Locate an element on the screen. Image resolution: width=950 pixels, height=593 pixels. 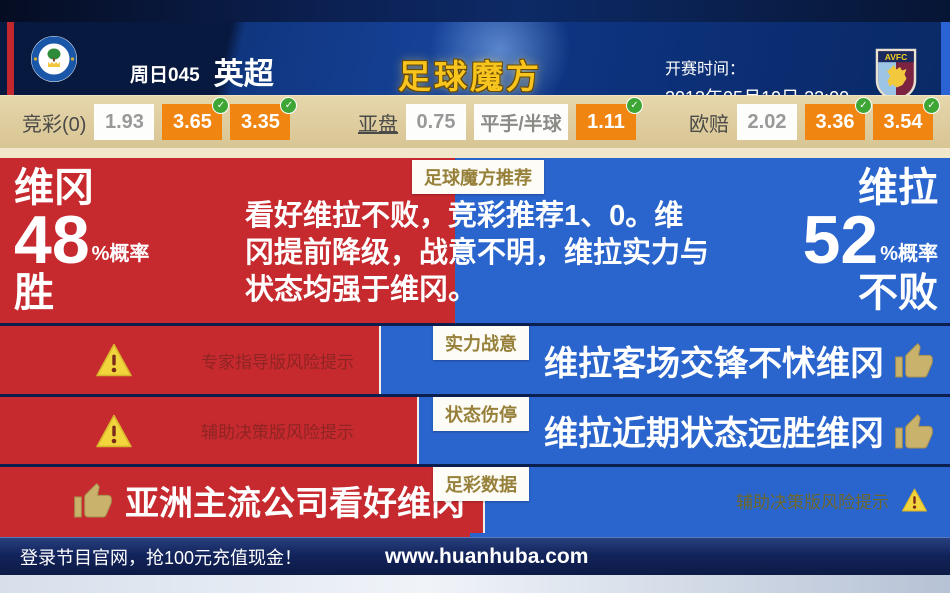
odds-value: 3.35 is located at coordinates (260, 121).